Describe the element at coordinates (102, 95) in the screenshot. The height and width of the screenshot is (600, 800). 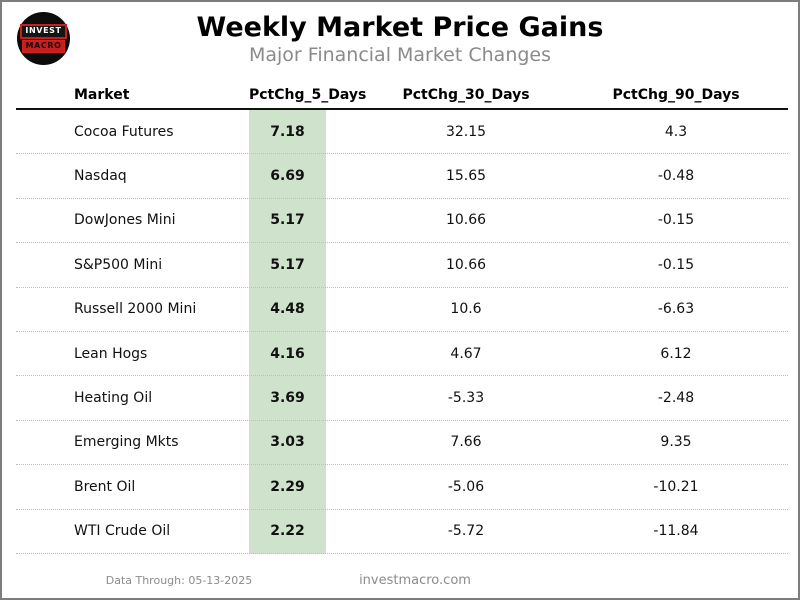
I see `column-header-market: Market` at that location.